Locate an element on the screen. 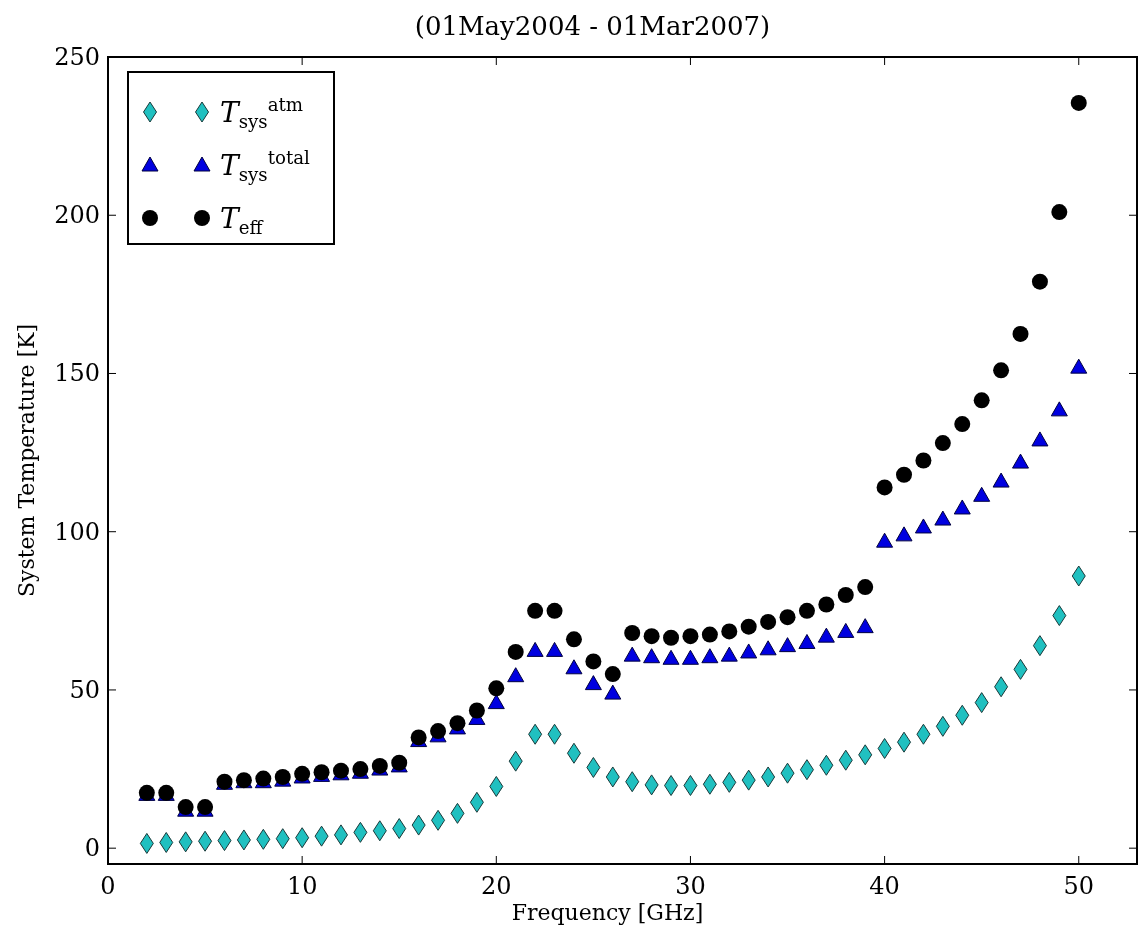  y-tick-label: 150 is located at coordinates (77, 373).